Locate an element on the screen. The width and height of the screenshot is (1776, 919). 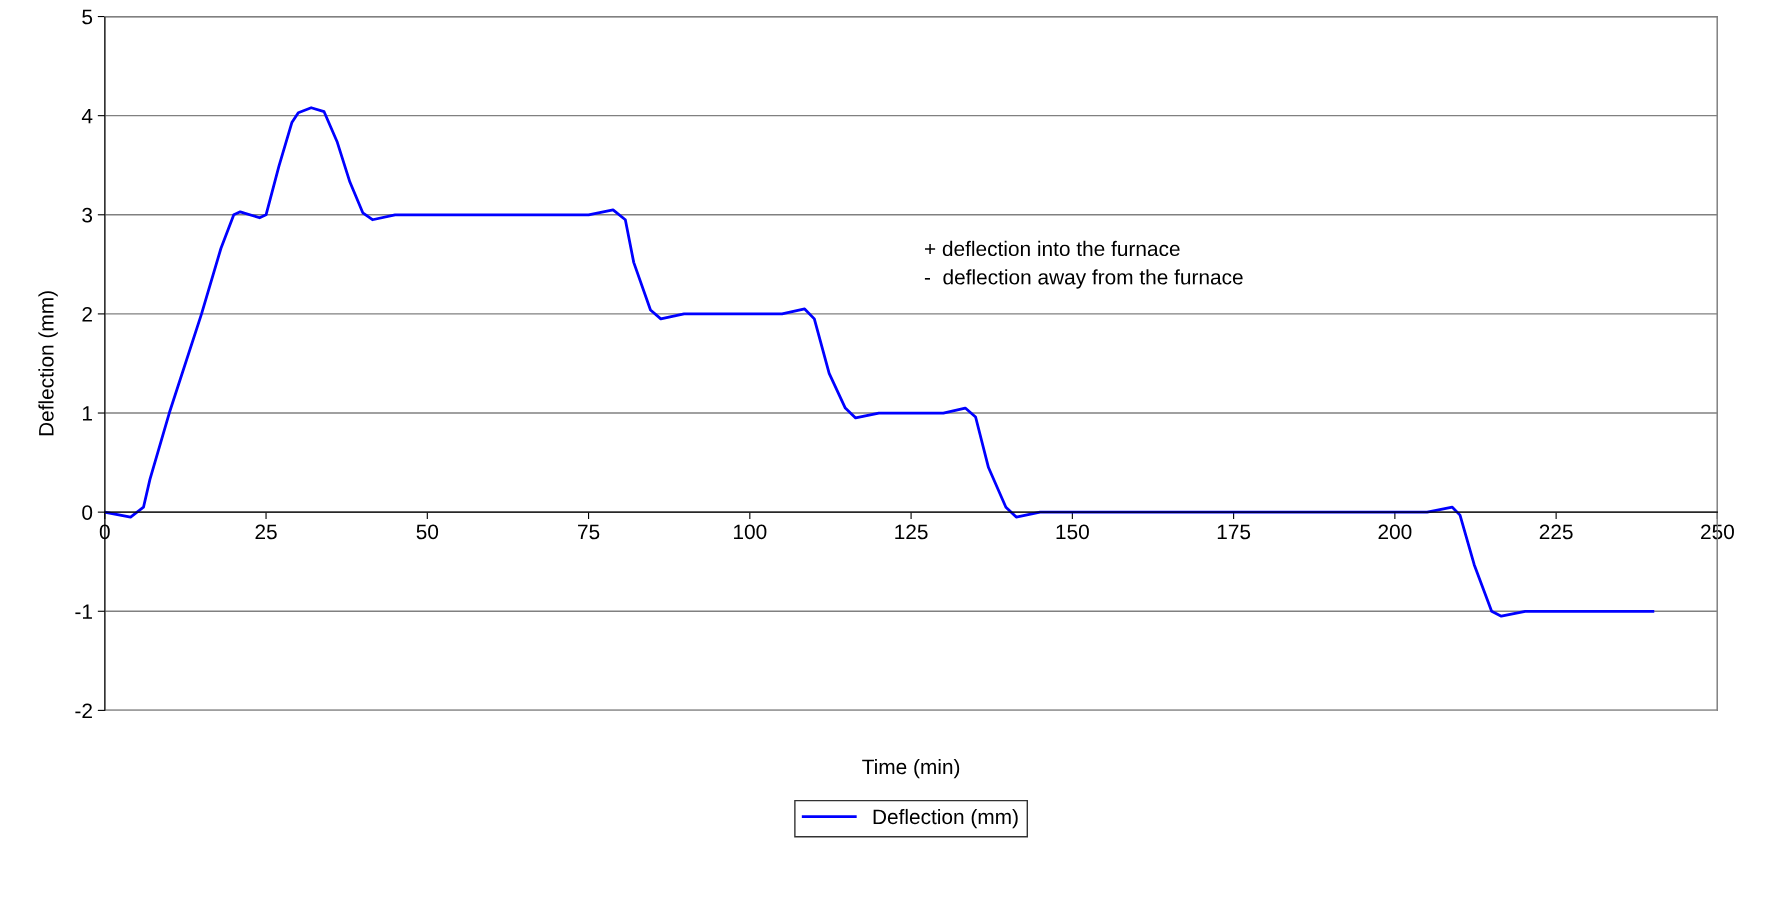
x-tick-label: 225 is located at coordinates (1556, 532).